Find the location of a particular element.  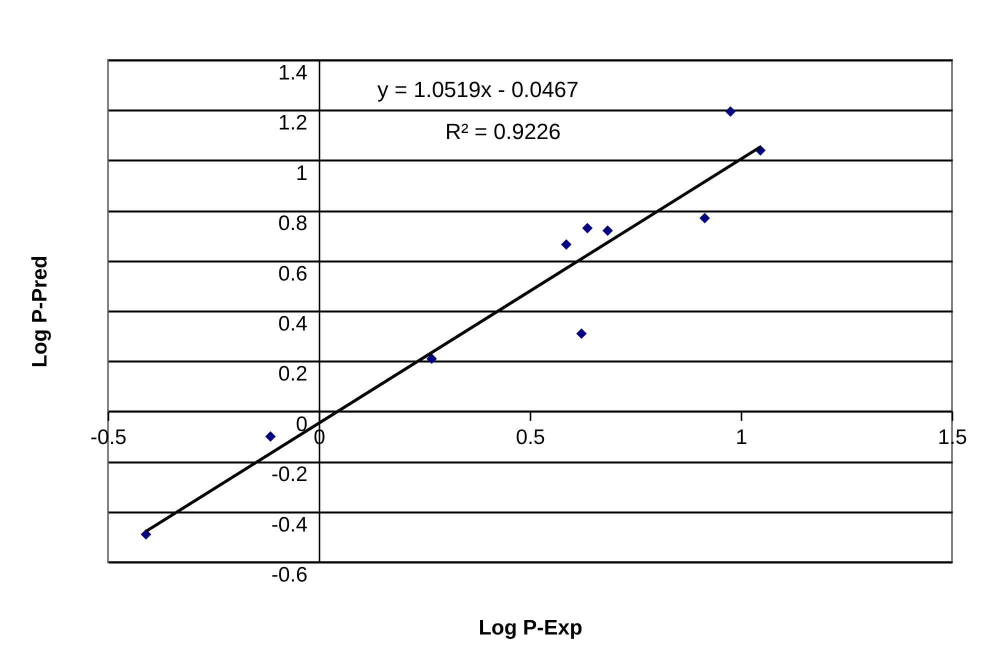

annotation: R² = 0.9226 is located at coordinates (503, 131).